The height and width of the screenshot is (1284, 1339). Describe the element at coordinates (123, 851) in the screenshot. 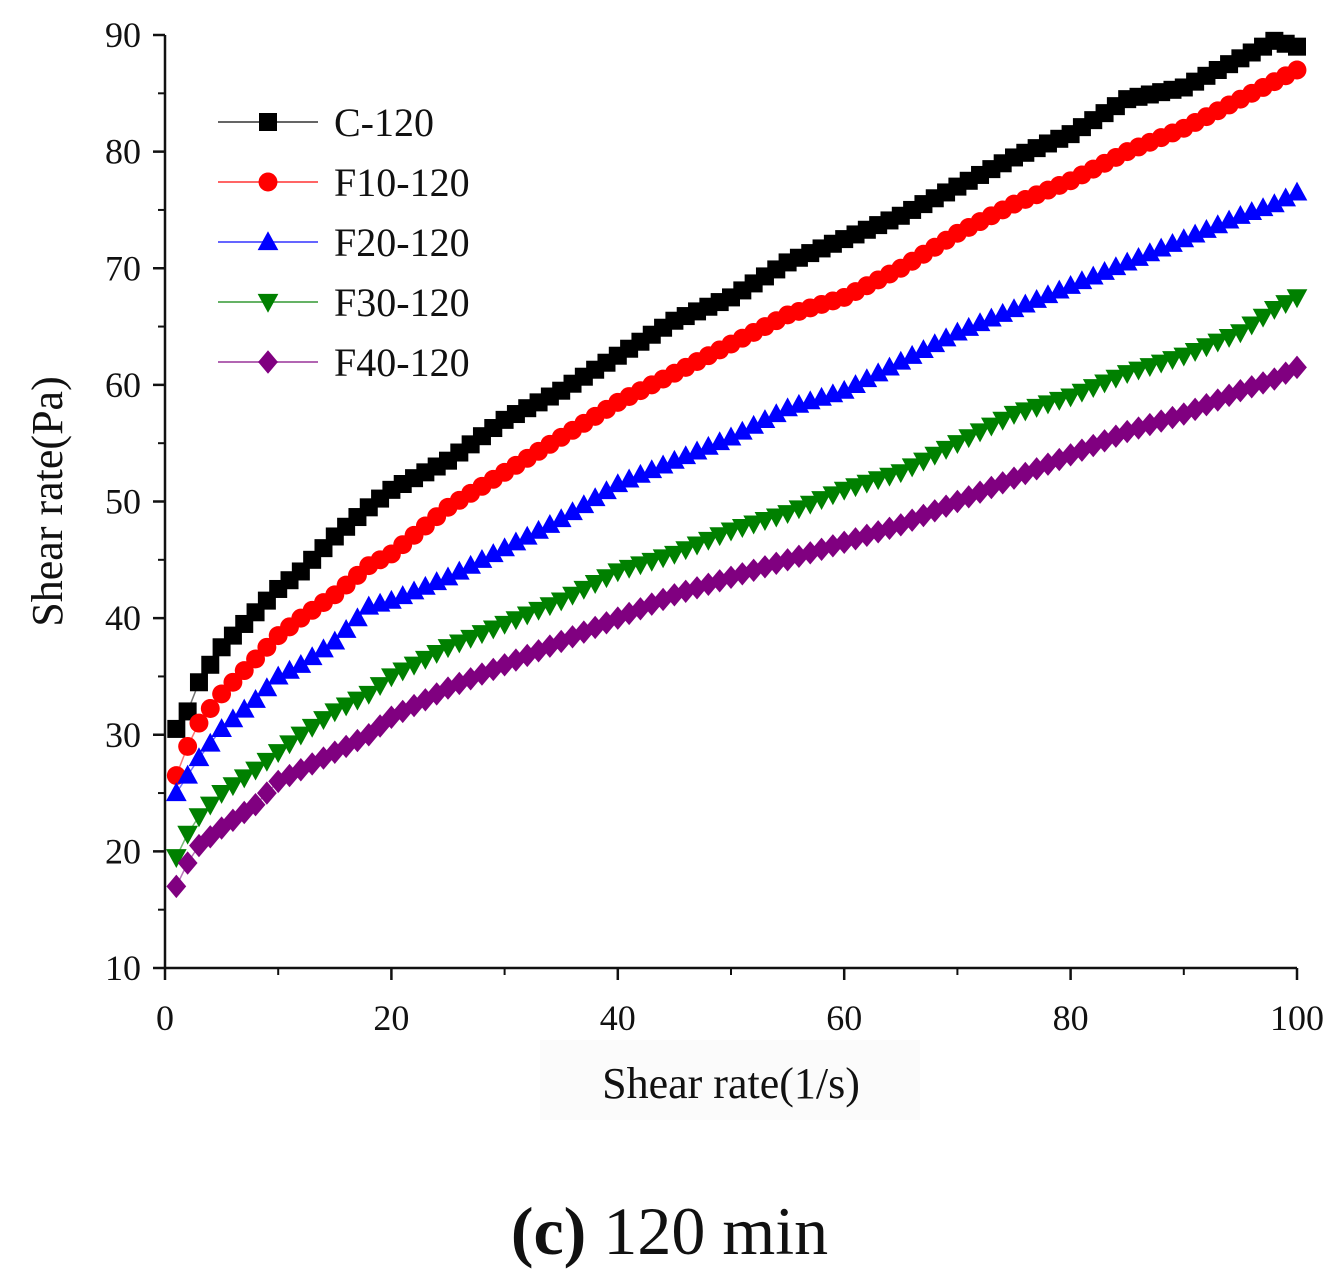

I see `y-tick-label: 20` at that location.